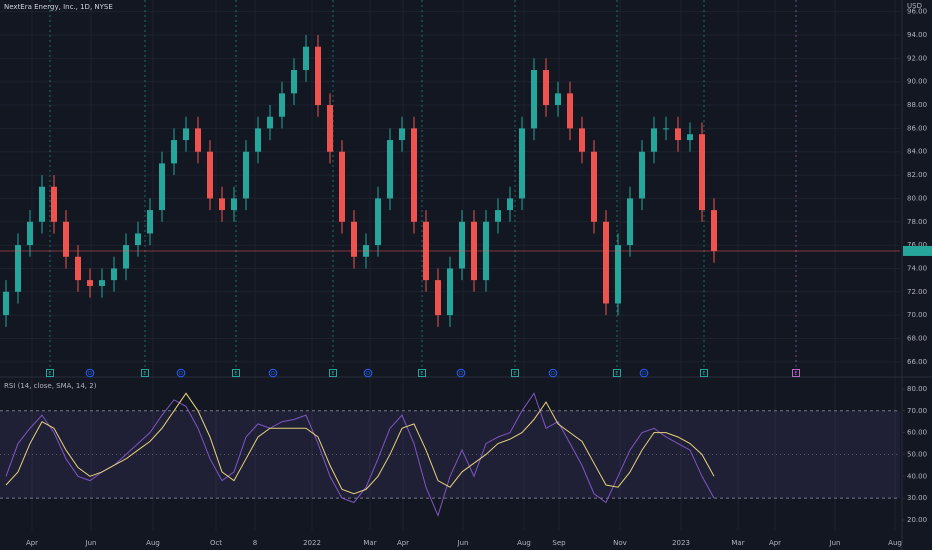 The width and height of the screenshot is (932, 550). I want to click on y-tick-label: 90.00, so click(917, 82).